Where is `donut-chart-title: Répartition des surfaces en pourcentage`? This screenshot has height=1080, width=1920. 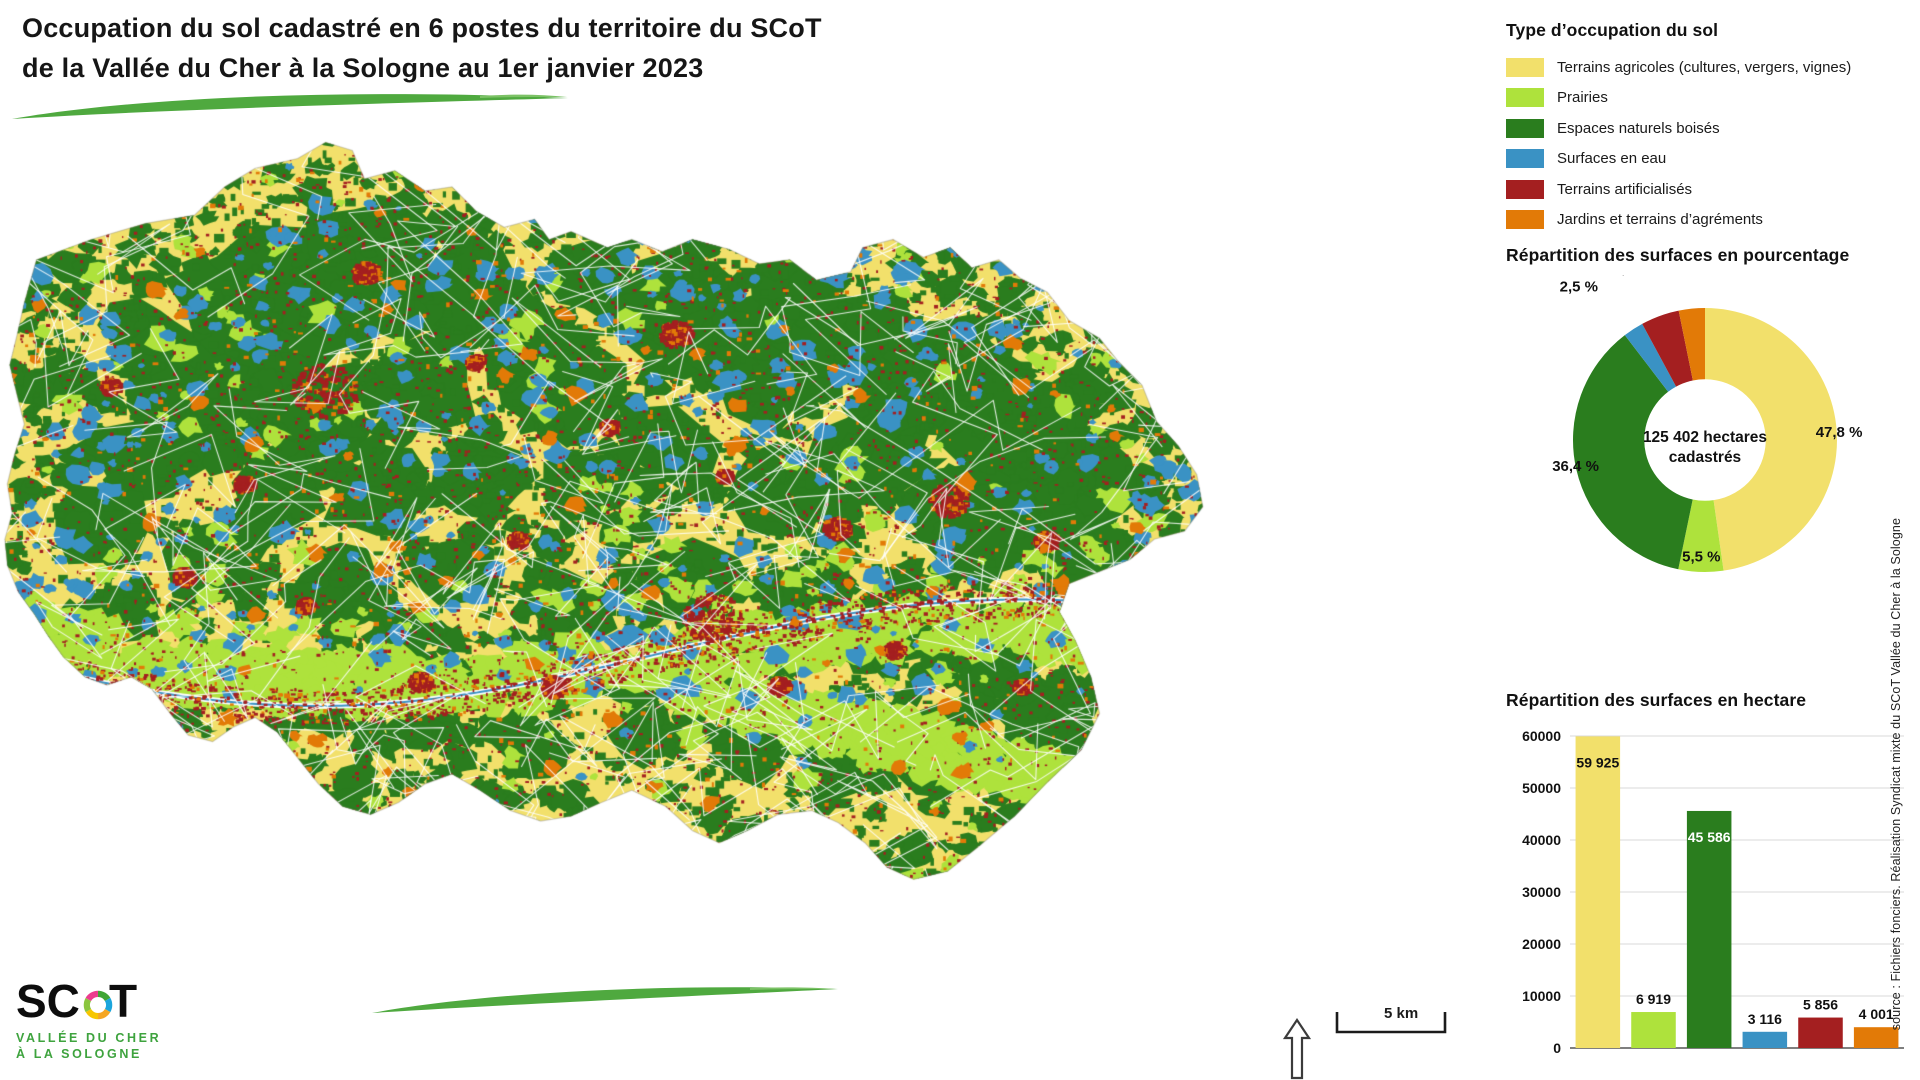 donut-chart-title: Répartition des surfaces en pourcentage is located at coordinates (1678, 255).